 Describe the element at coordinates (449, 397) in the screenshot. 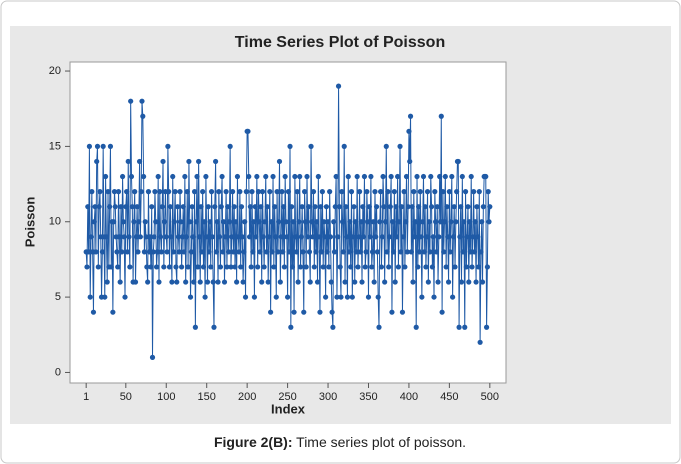

I see `x-tick-label: 450` at that location.